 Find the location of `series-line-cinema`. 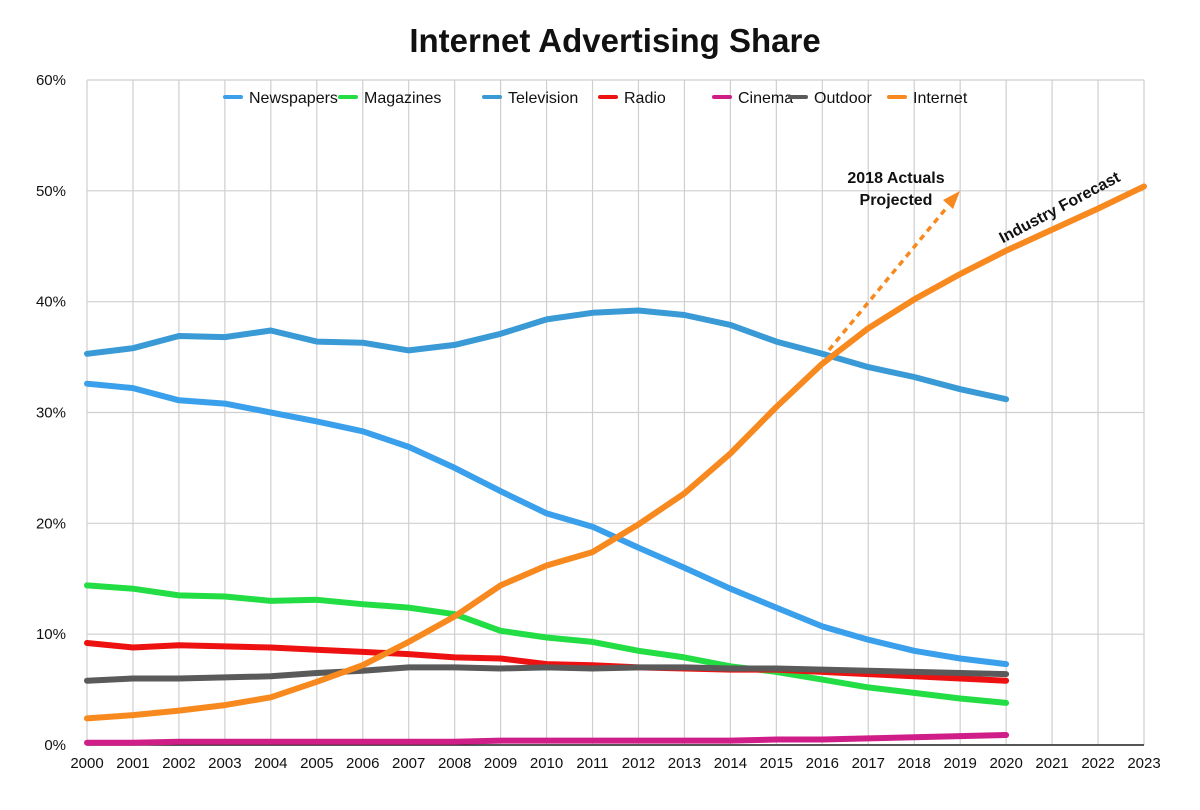

series-line-cinema is located at coordinates (547, 739).